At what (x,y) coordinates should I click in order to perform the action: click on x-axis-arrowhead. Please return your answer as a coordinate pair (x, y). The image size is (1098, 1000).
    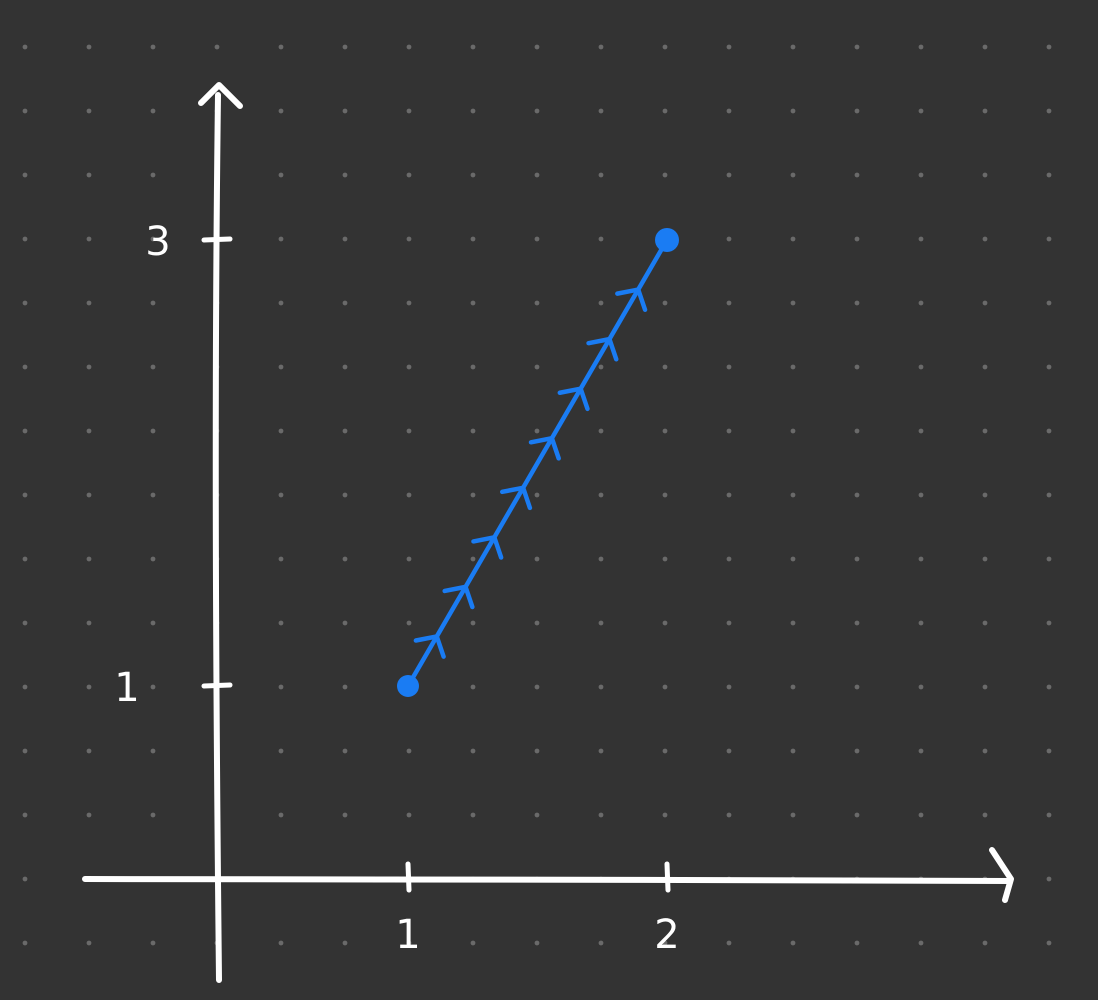
    Looking at the image, I should click on (1001, 875).